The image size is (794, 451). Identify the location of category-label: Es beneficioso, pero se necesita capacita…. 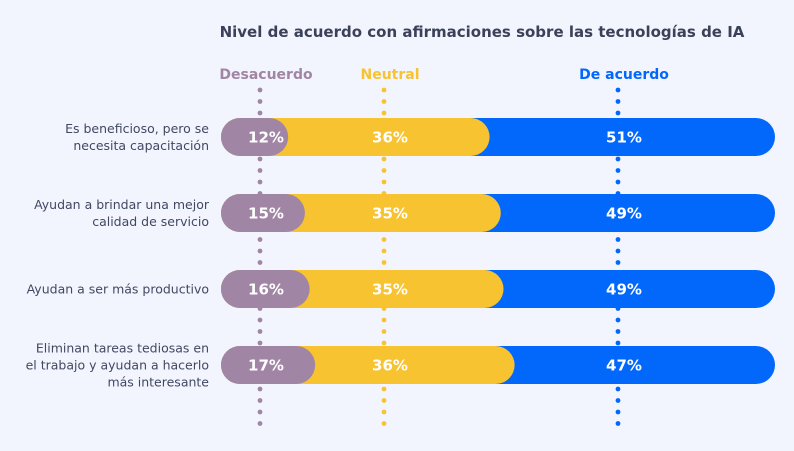
(137, 137).